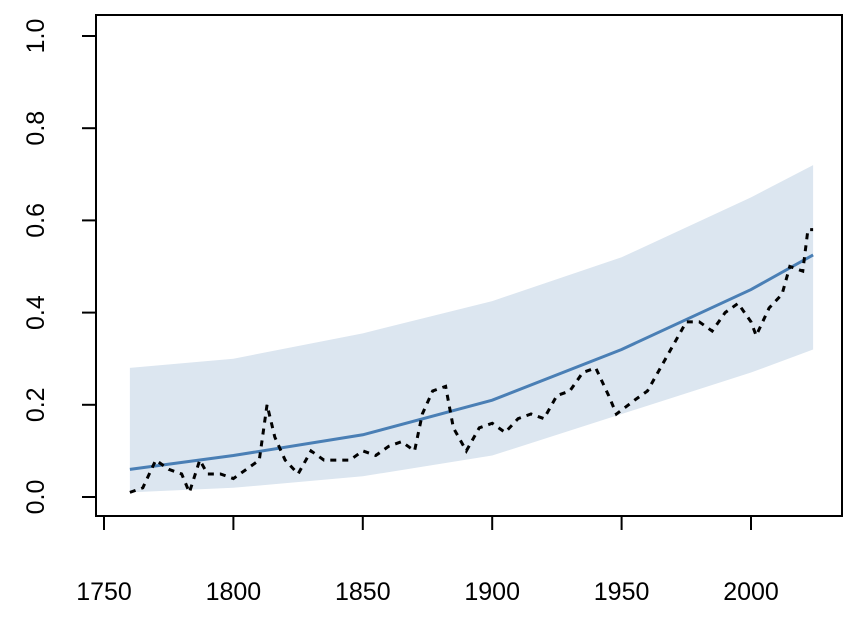  What do you see at coordinates (36, 36) in the screenshot?
I see `y-tick-label: 1.0` at bounding box center [36, 36].